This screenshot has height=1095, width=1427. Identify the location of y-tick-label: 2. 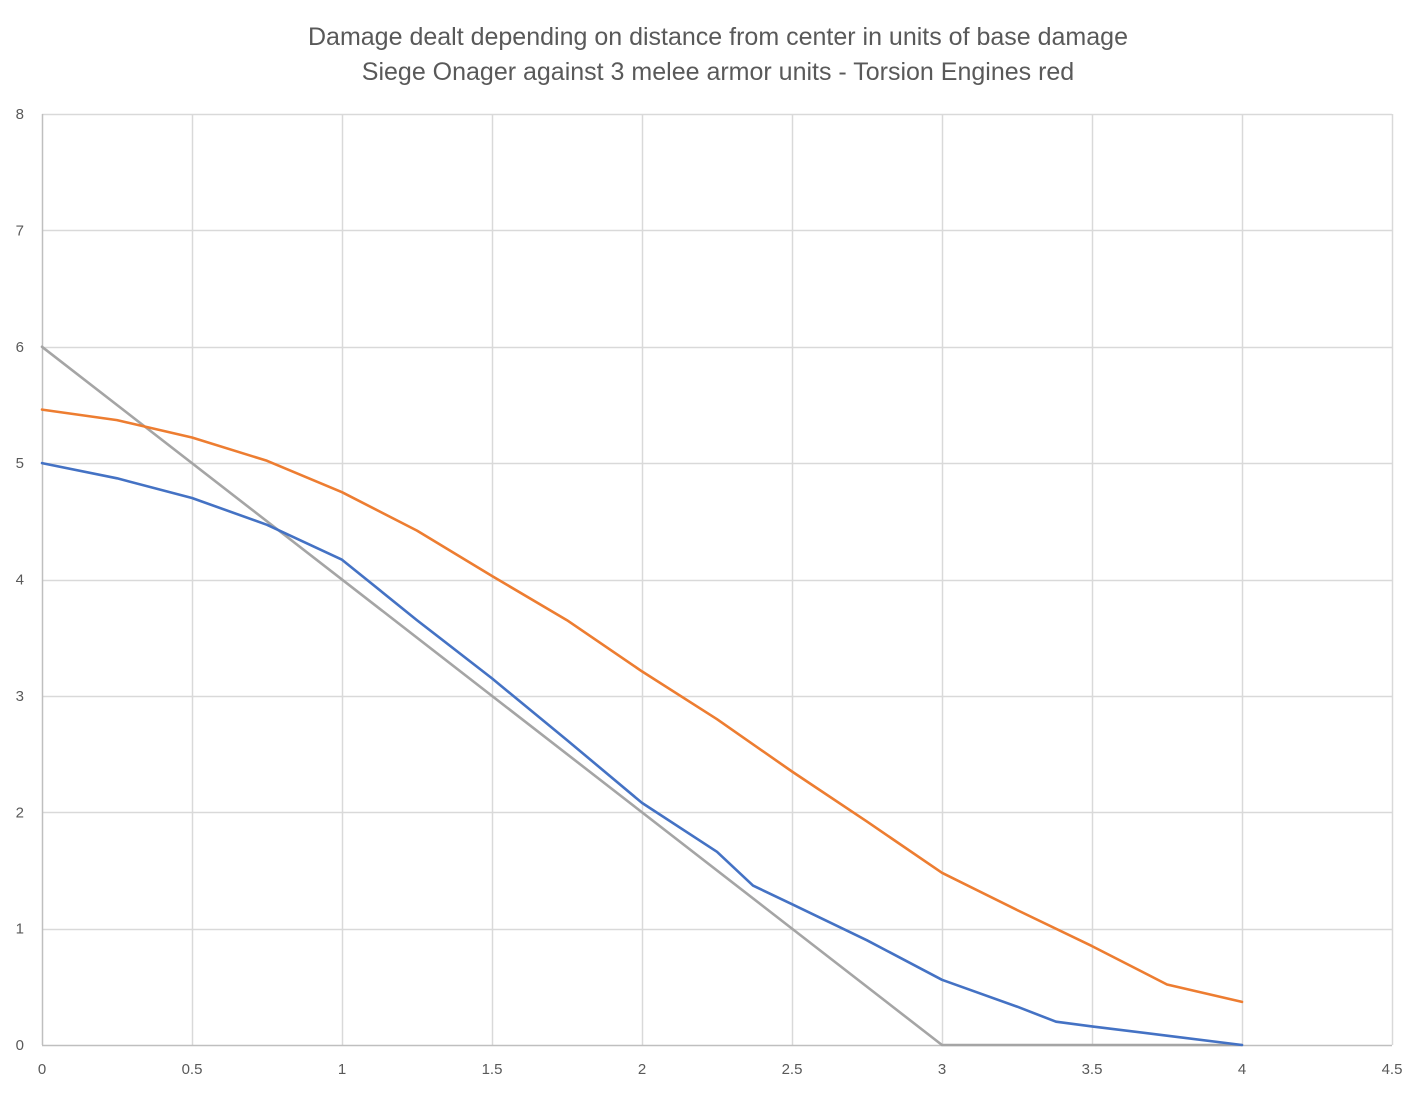
(20, 812).